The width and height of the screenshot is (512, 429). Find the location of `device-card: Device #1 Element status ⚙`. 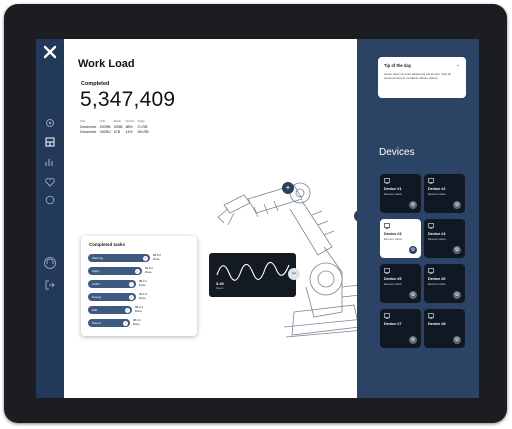

device-card: Device #1 Element status ⚙ is located at coordinates (400, 193).